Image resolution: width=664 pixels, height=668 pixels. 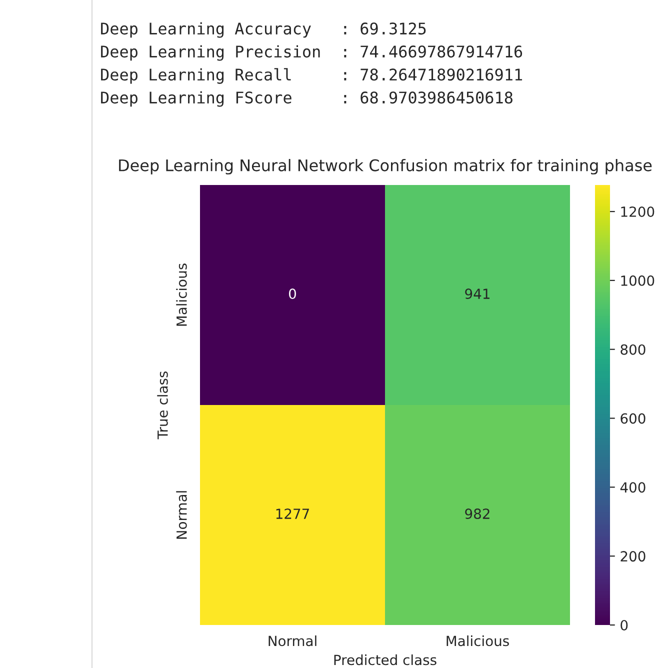 What do you see at coordinates (637, 280) in the screenshot?
I see `color-bar-label: 1000` at bounding box center [637, 280].